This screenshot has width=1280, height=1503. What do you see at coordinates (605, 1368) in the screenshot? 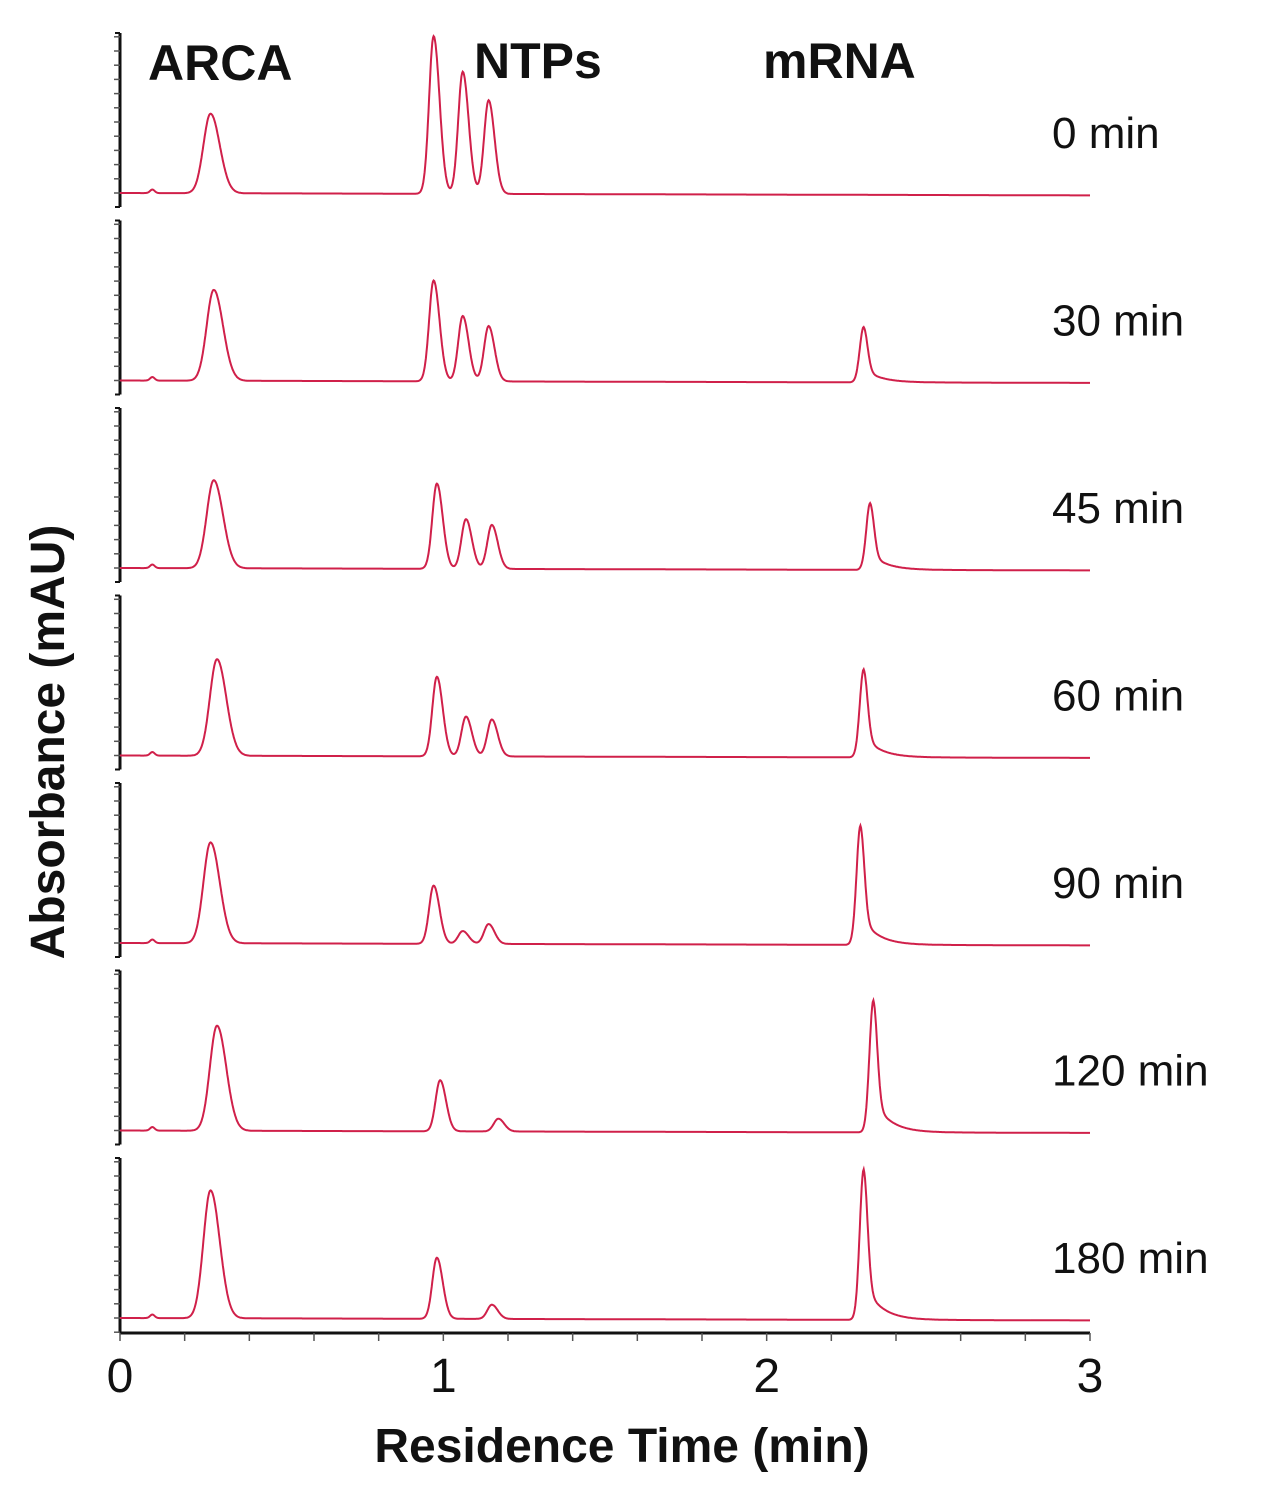
I see `x-axis: 0 1 2 3` at bounding box center [605, 1368].